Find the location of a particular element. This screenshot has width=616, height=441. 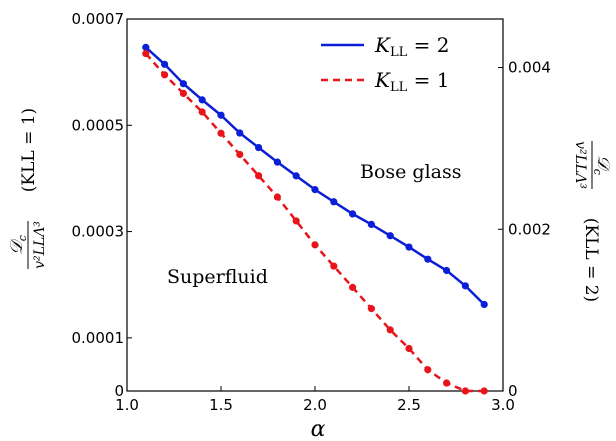

right-y-axis-label: 𝒟c v²LLΛ³ (KLL = 2) is located at coordinates (592, 221).